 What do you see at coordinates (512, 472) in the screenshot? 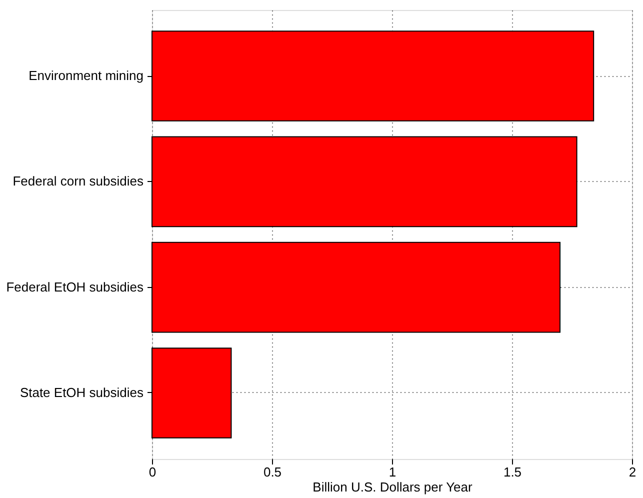
I see `x-tick-label: 1.5` at bounding box center [512, 472].